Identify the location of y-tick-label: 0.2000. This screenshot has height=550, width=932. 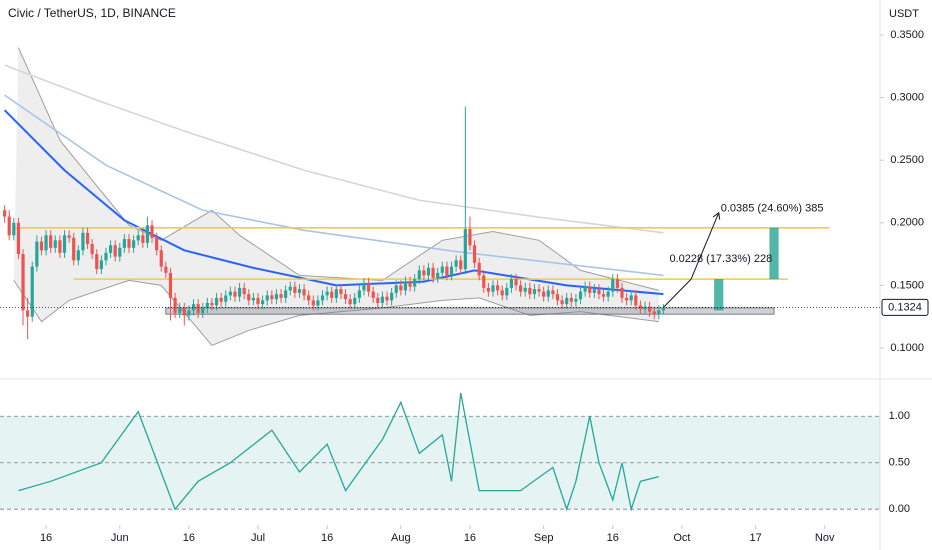
(907, 223).